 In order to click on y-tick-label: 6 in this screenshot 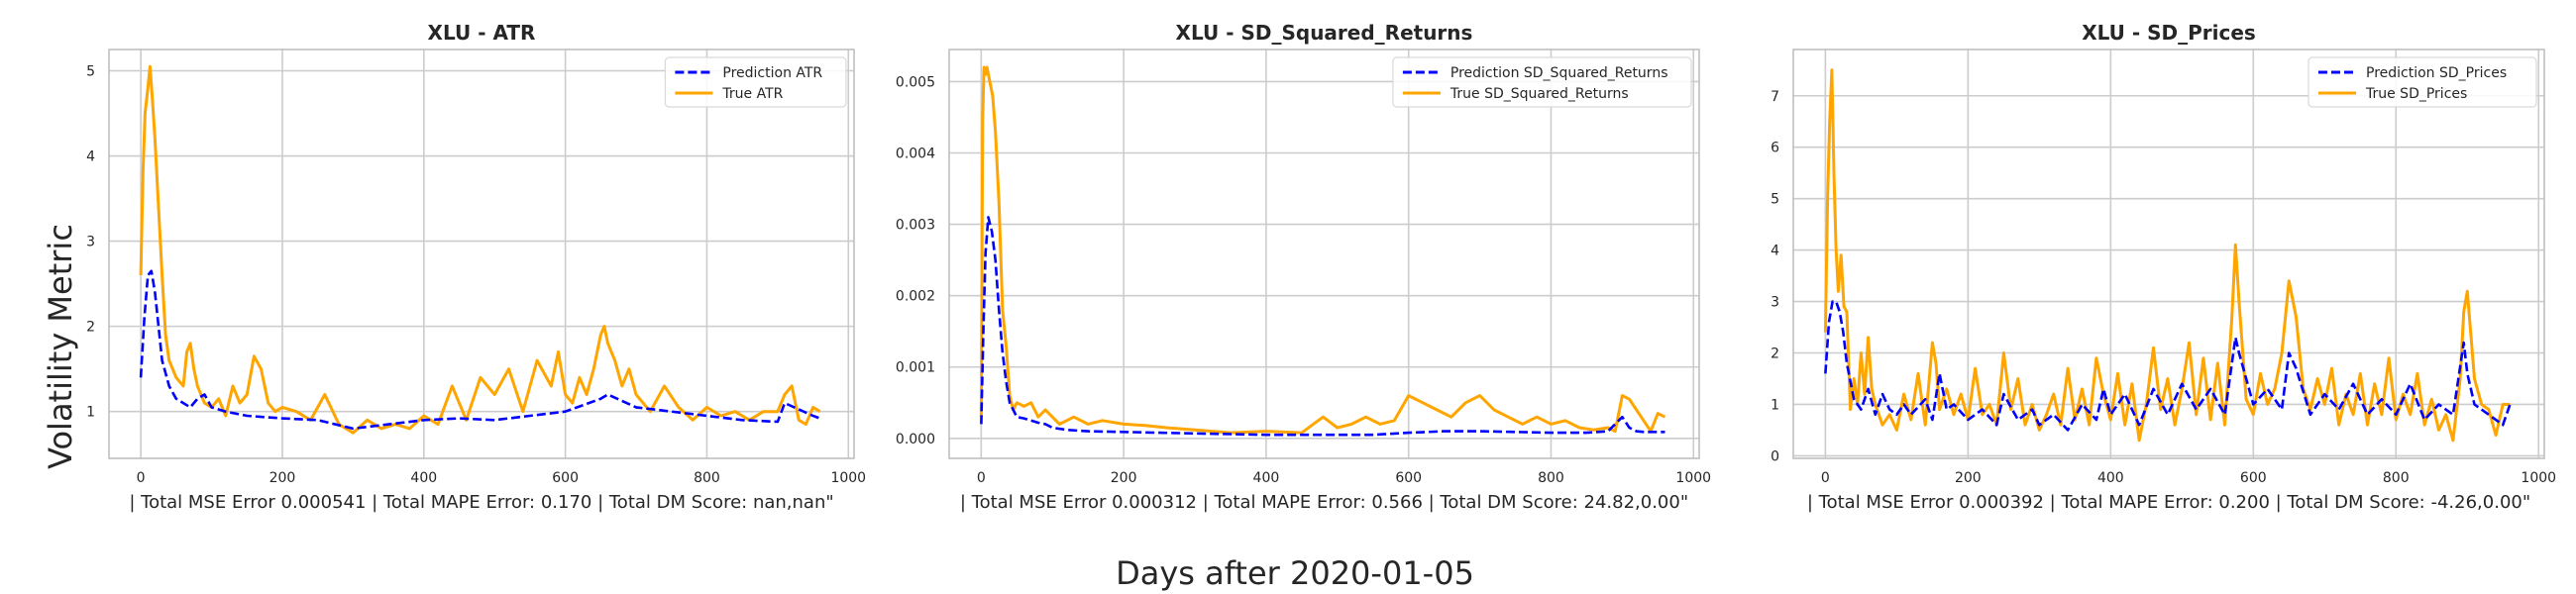, I will do `click(1775, 148)`.